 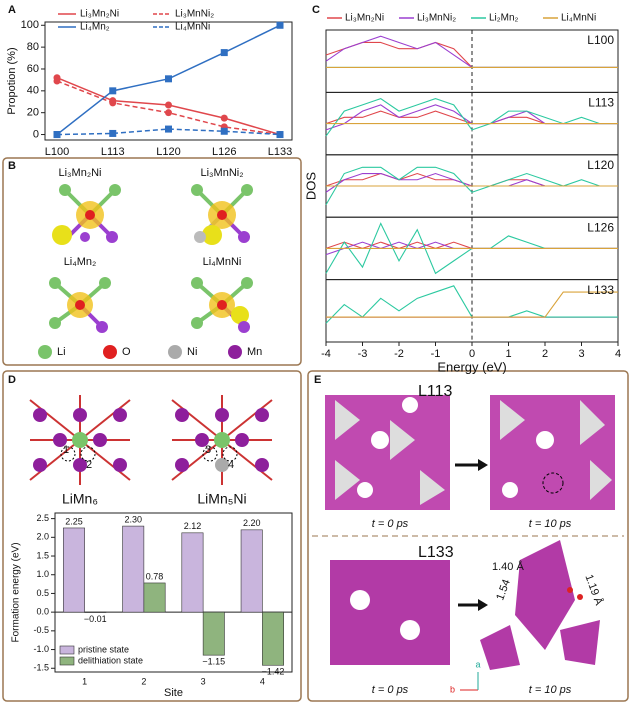 I want to click on panel-letter: E, so click(x=317, y=380).